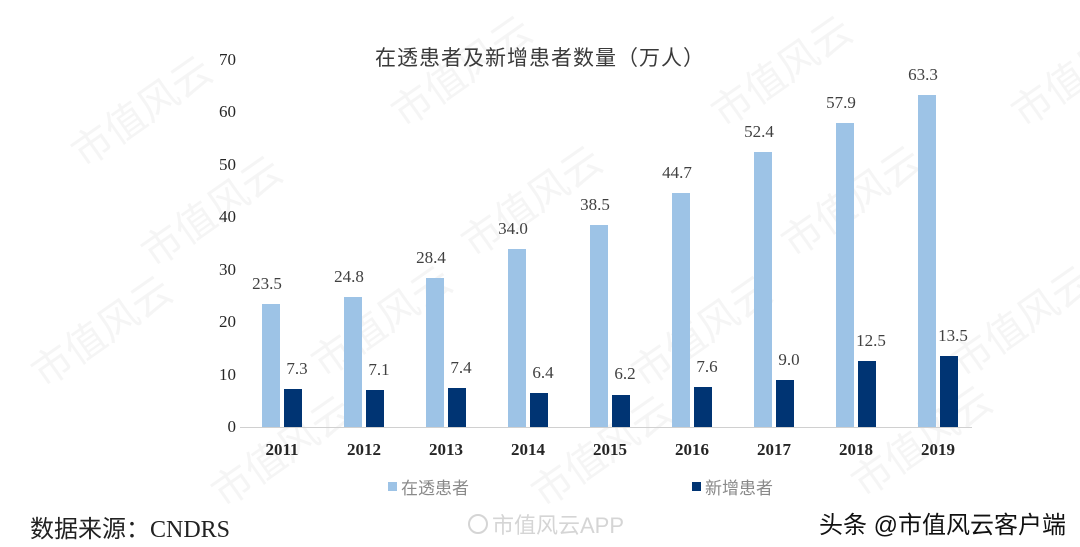  What do you see at coordinates (227, 59) in the screenshot?
I see `y-tick-label: 70` at bounding box center [227, 59].